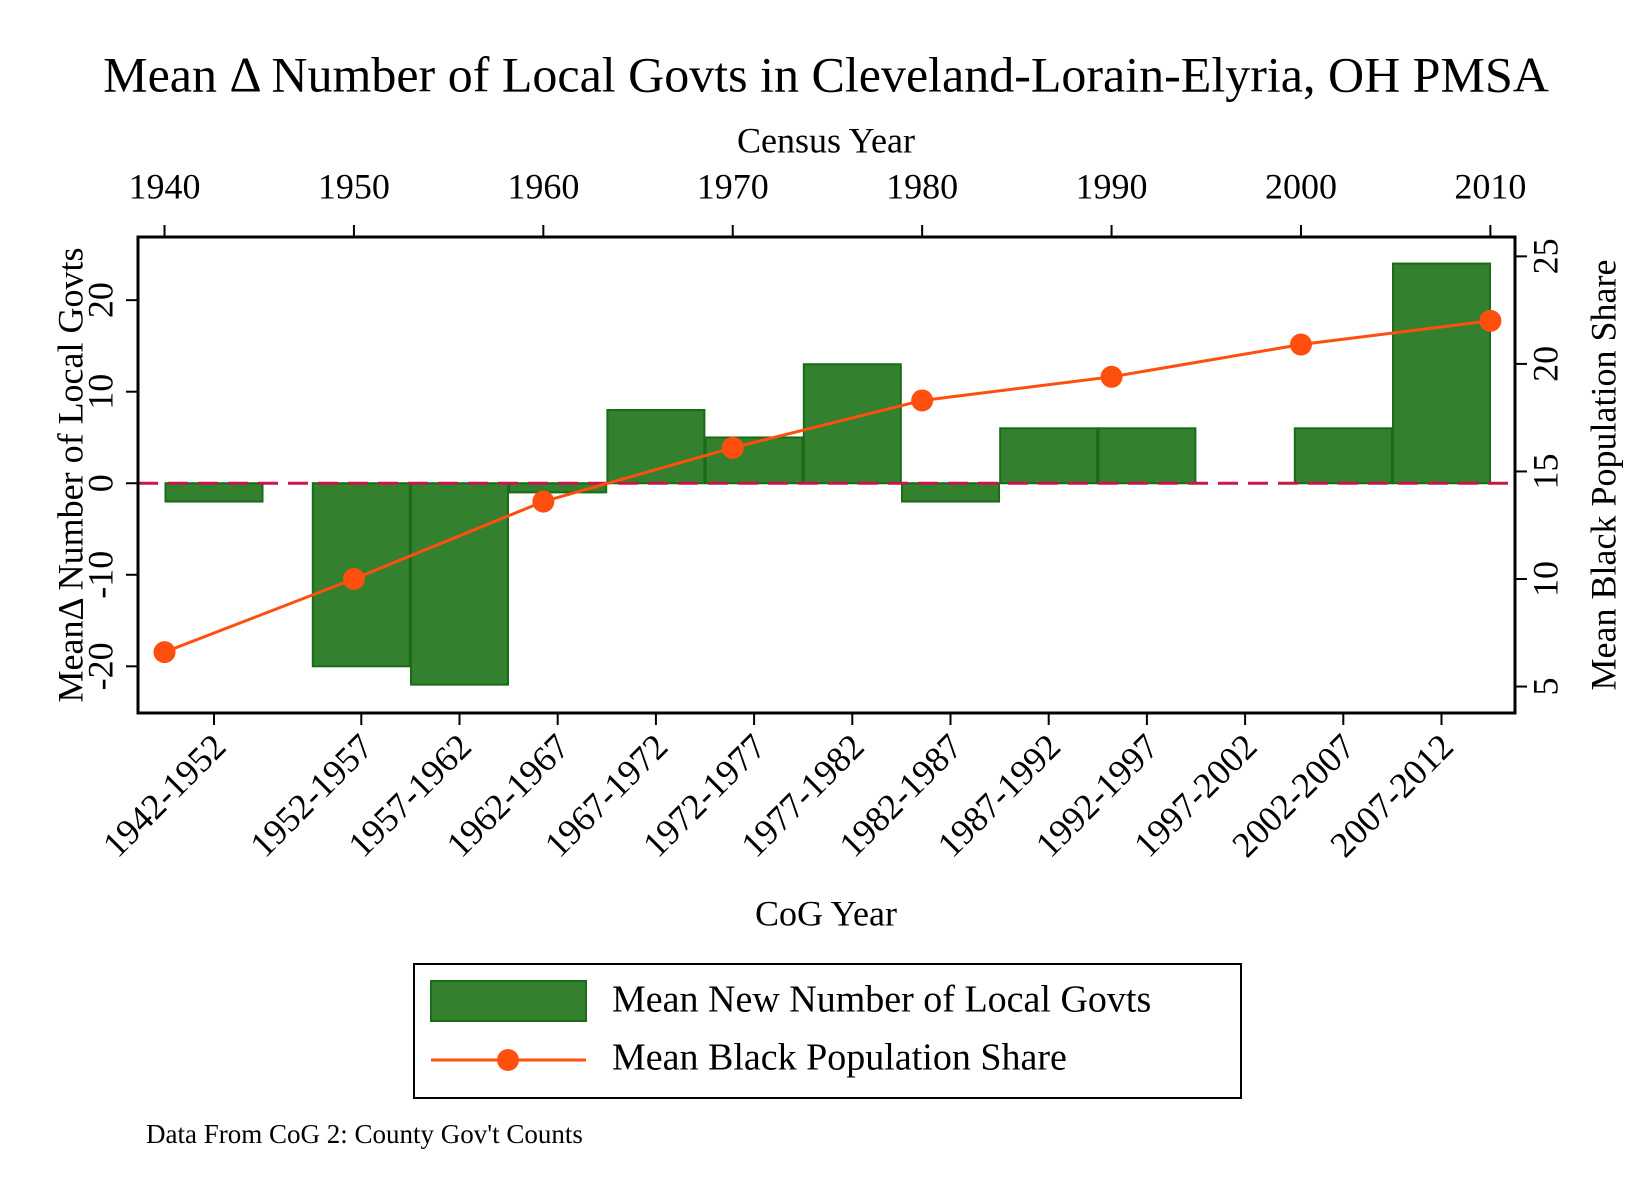 The image size is (1652, 1201). What do you see at coordinates (100, 483) in the screenshot?
I see `y-tick-label: 0` at bounding box center [100, 483].